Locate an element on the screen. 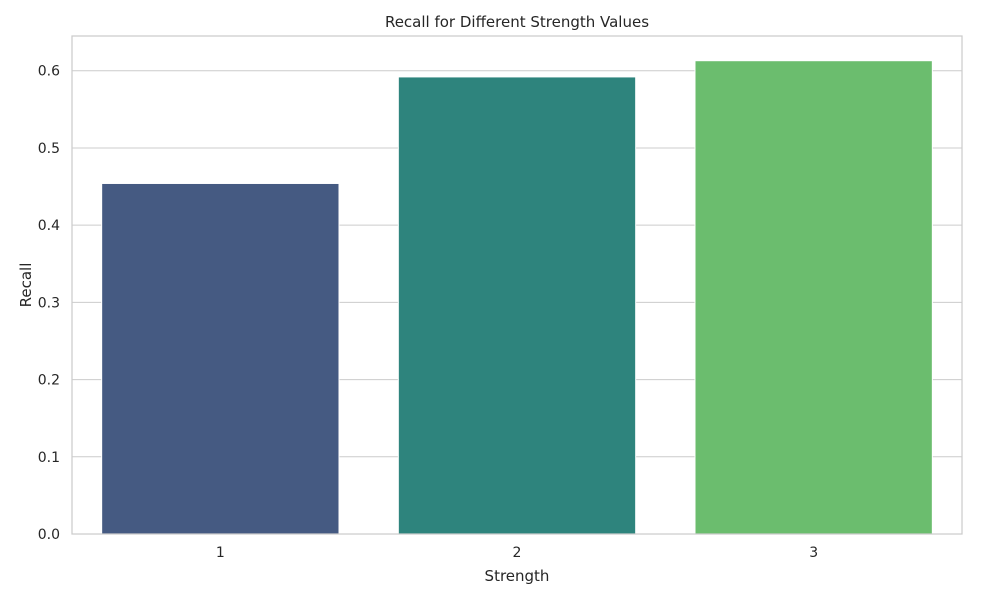 The image size is (1000, 600). chart-title: Recall for Different Strength Values is located at coordinates (517, 22).